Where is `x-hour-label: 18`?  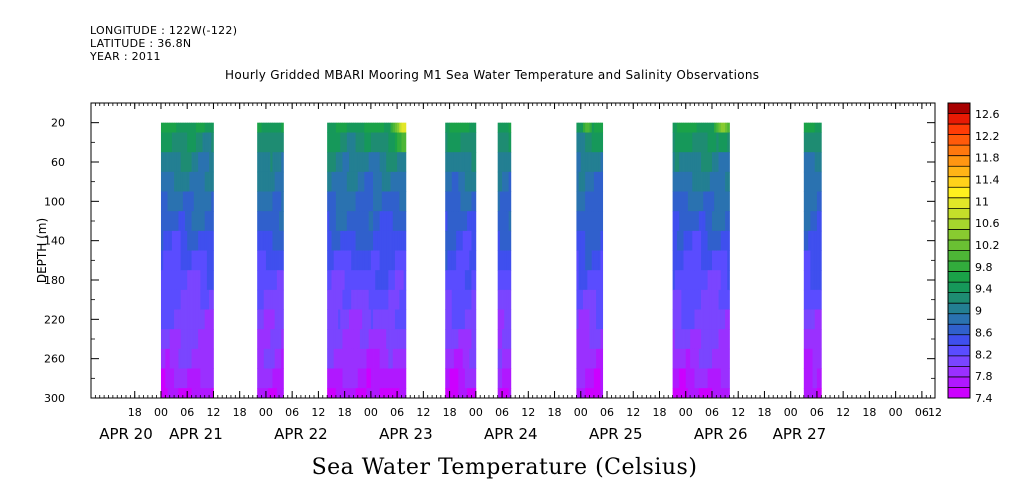
x-hour-label: 18 is located at coordinates (555, 412).